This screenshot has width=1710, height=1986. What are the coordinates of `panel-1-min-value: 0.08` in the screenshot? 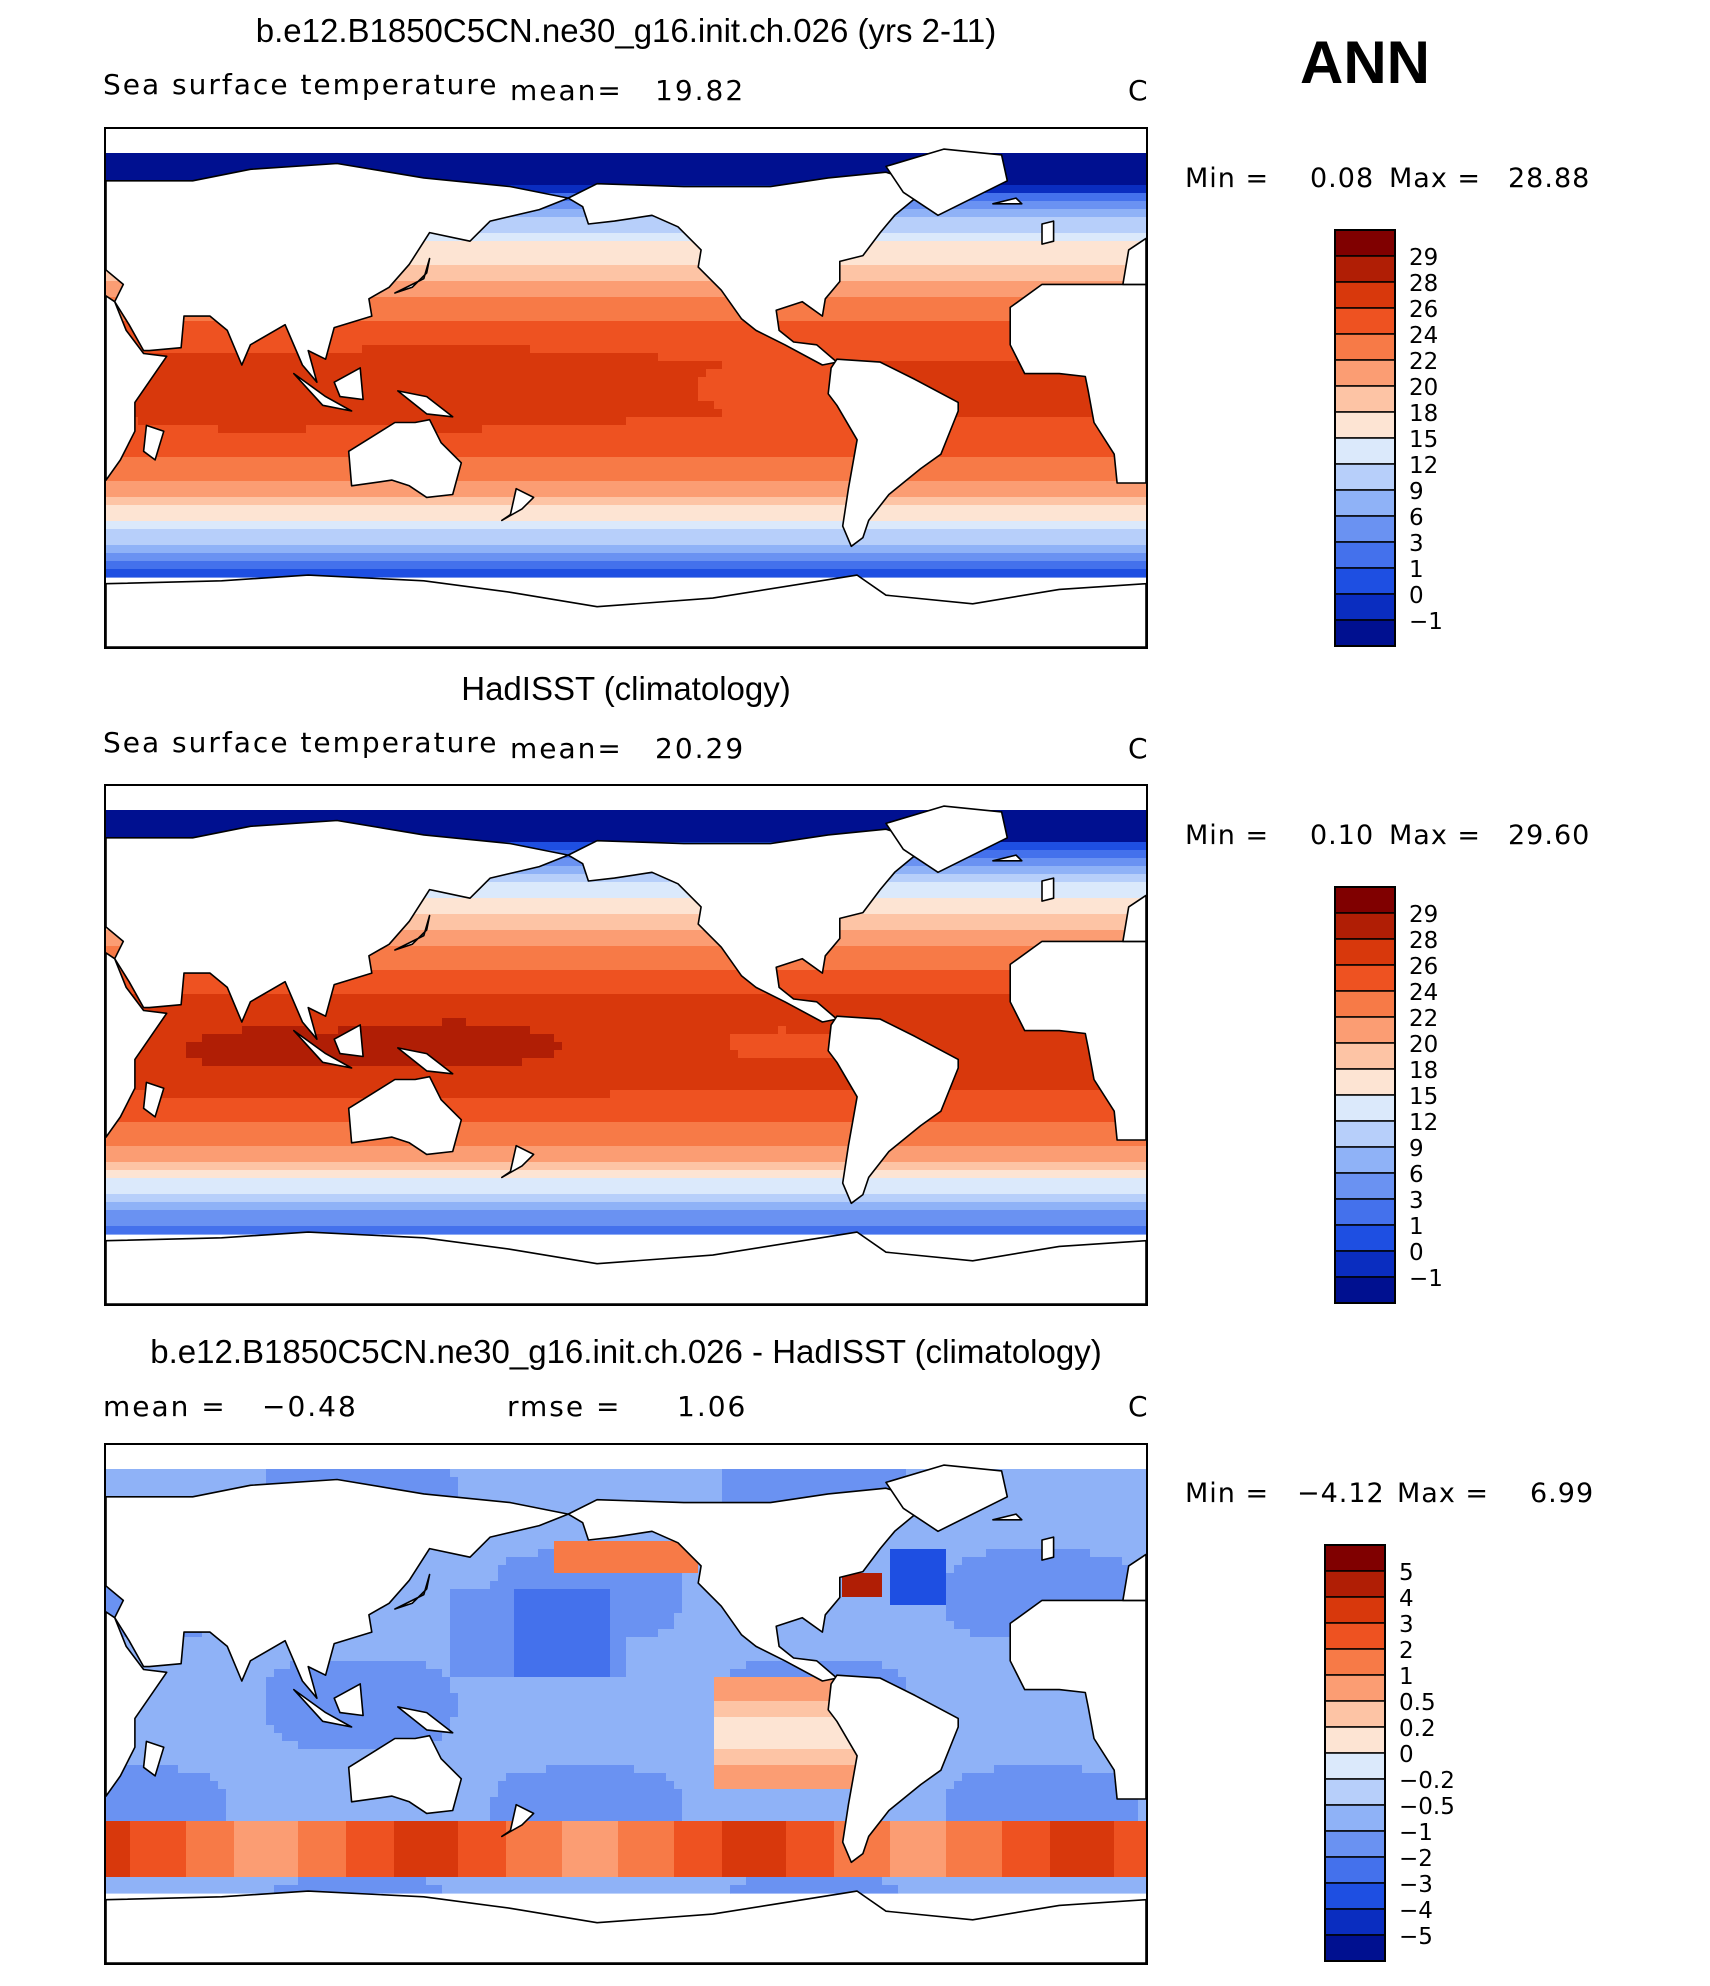 It's located at (1342, 178).